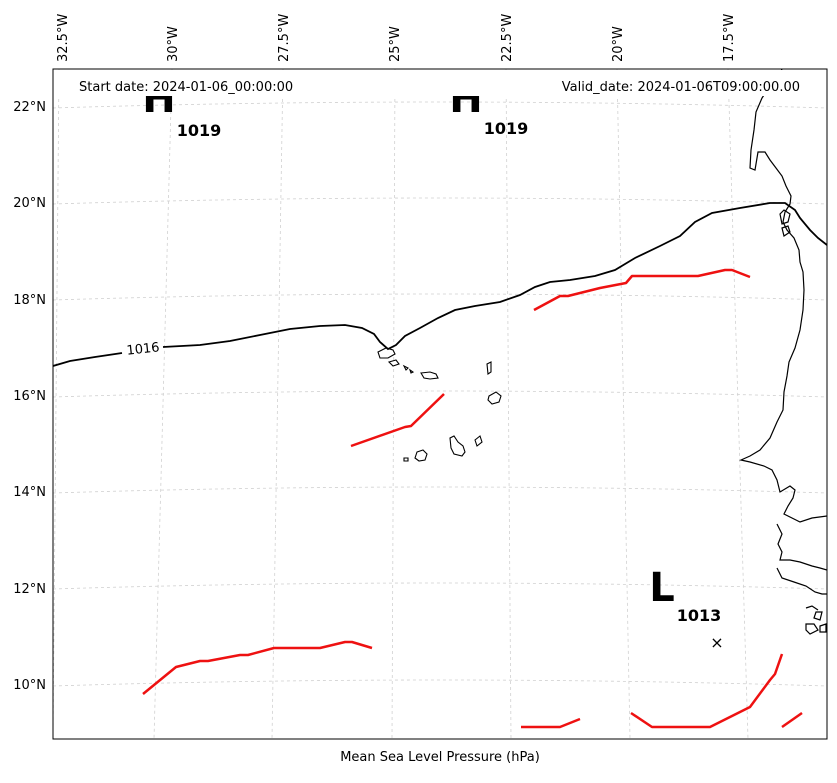  I want to click on lat-label: 18°N, so click(29, 300).